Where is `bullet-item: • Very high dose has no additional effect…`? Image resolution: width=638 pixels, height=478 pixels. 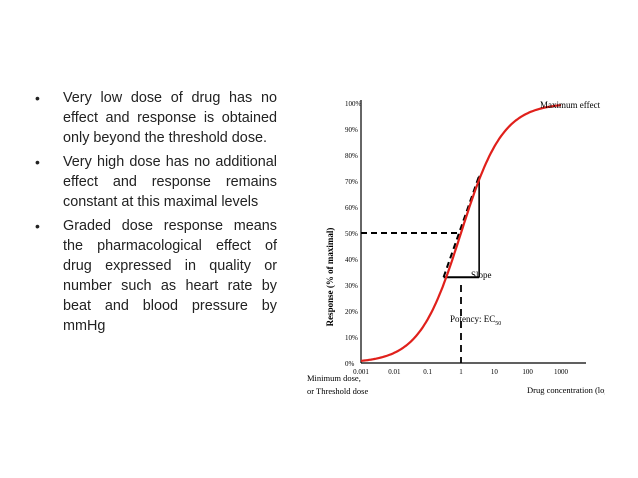 bullet-item: • Very high dose has no additional effect… is located at coordinates (156, 182).